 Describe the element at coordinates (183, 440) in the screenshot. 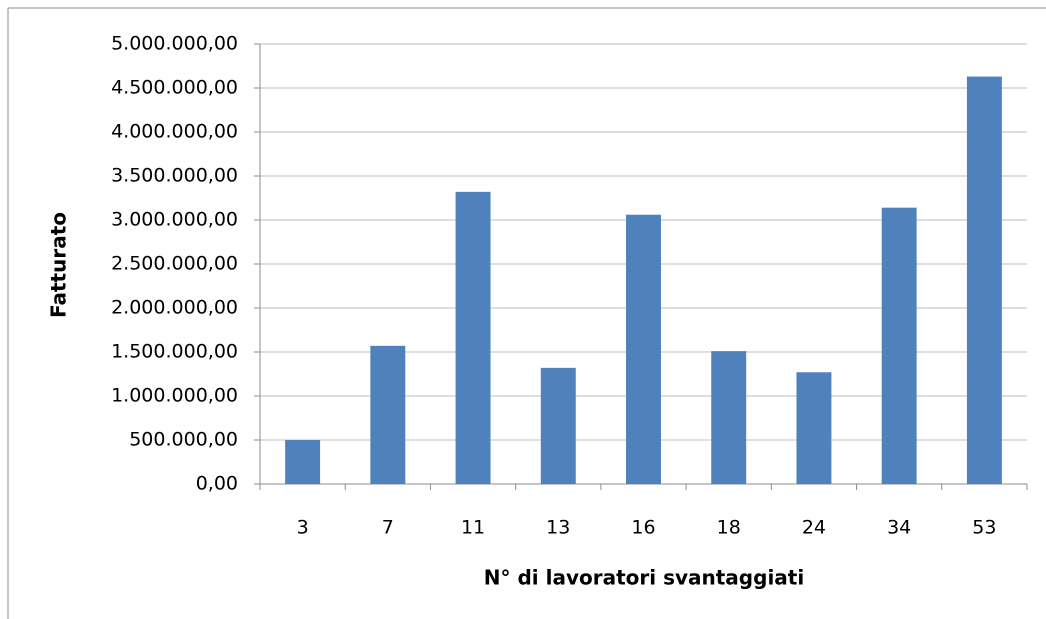

I see `y-tick-label: 500.000,00` at that location.